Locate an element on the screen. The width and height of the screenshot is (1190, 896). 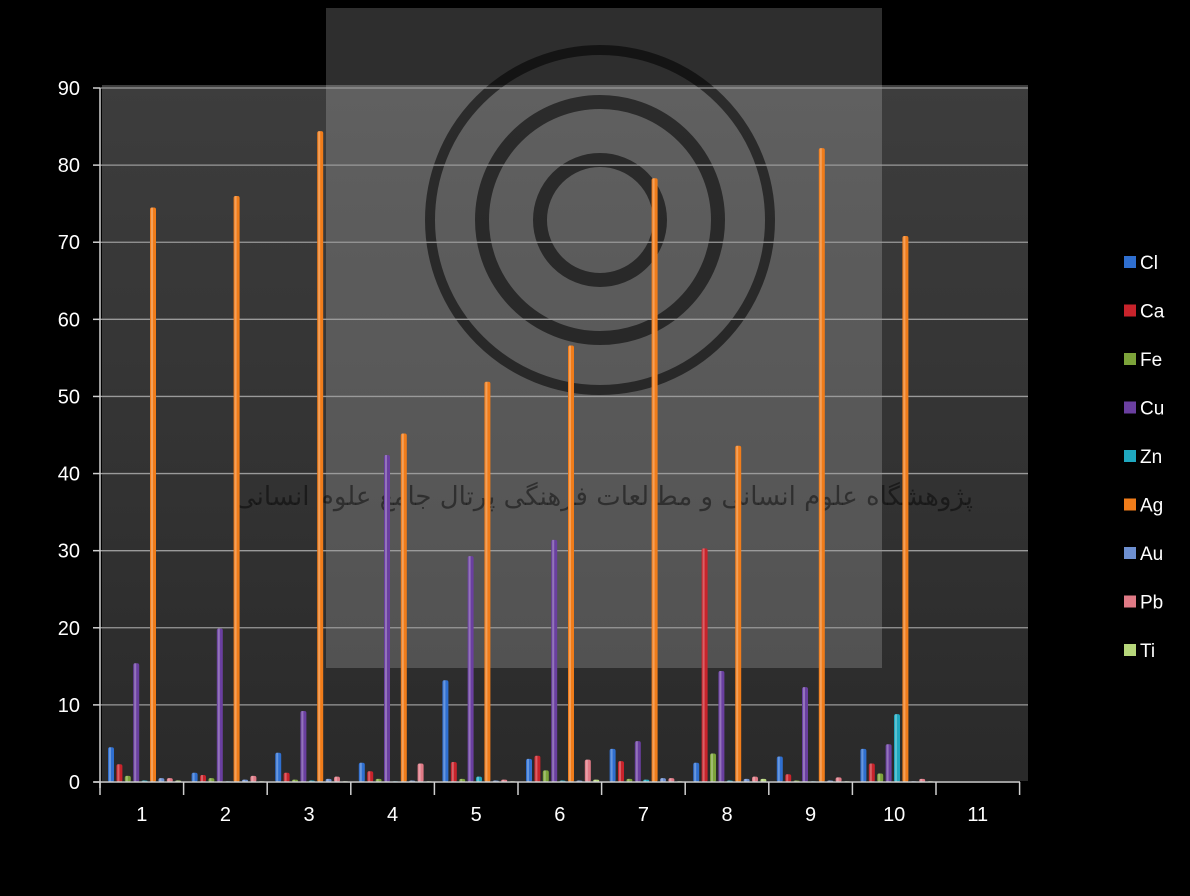
y-tick-label: 70 is located at coordinates (69, 243).